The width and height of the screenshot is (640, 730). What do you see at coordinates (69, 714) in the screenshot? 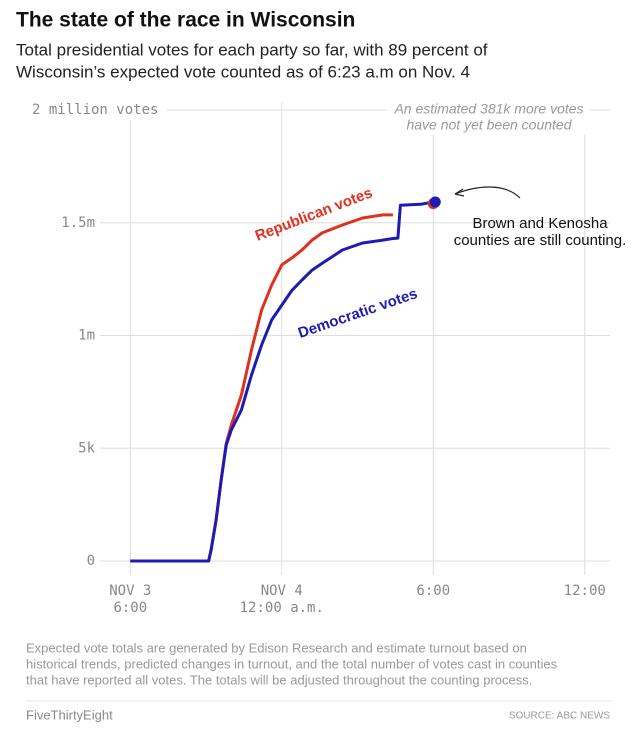
I see `brand: FiveThirtyEight` at bounding box center [69, 714].